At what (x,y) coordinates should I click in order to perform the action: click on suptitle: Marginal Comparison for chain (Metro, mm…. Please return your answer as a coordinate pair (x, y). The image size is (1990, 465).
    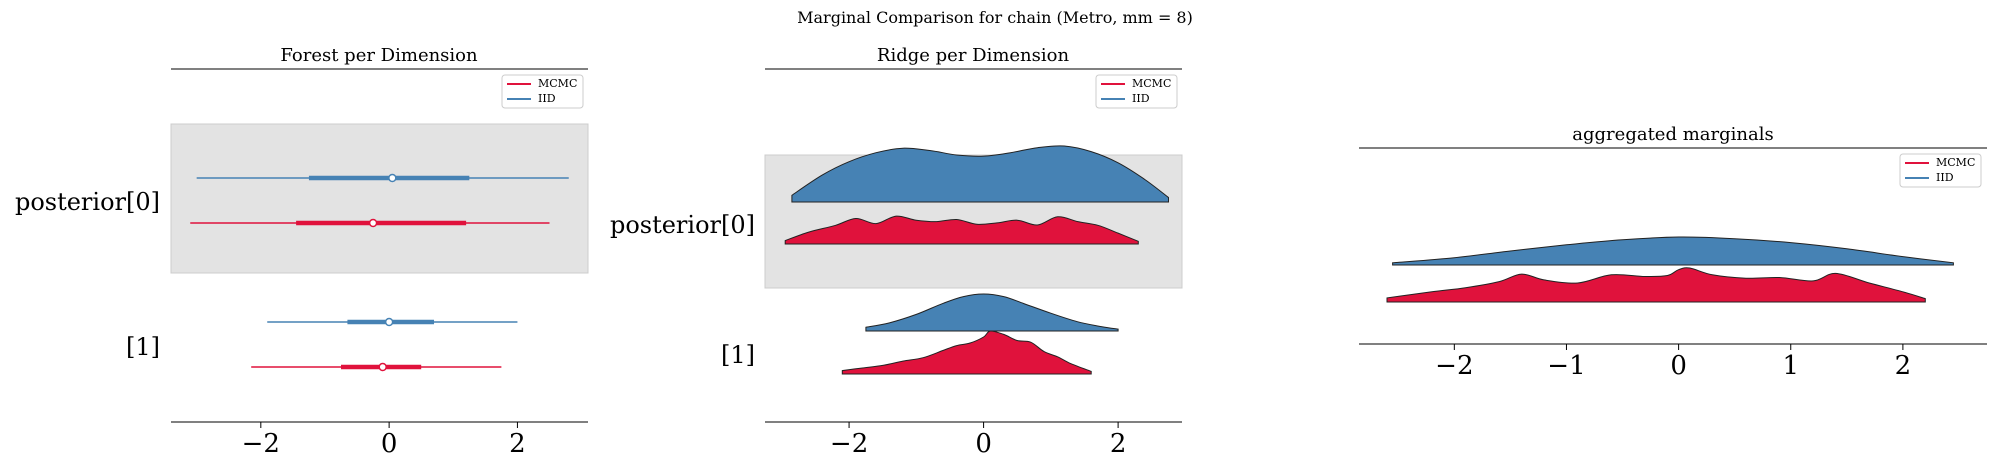
    Looking at the image, I should click on (995, 17).